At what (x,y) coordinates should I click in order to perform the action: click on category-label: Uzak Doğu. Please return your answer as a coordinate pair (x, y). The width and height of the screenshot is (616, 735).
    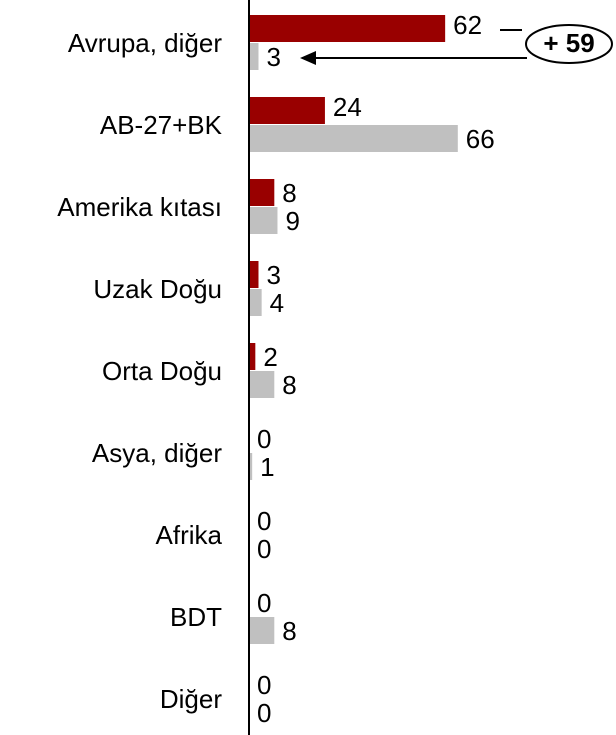
    Looking at the image, I should click on (157, 289).